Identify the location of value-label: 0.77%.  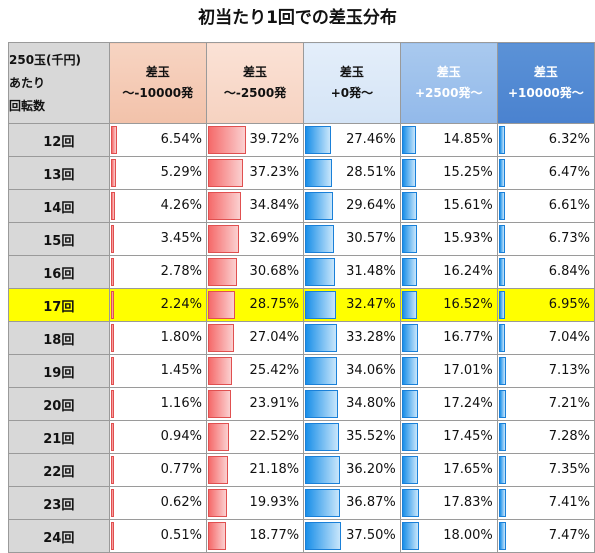
(181, 469).